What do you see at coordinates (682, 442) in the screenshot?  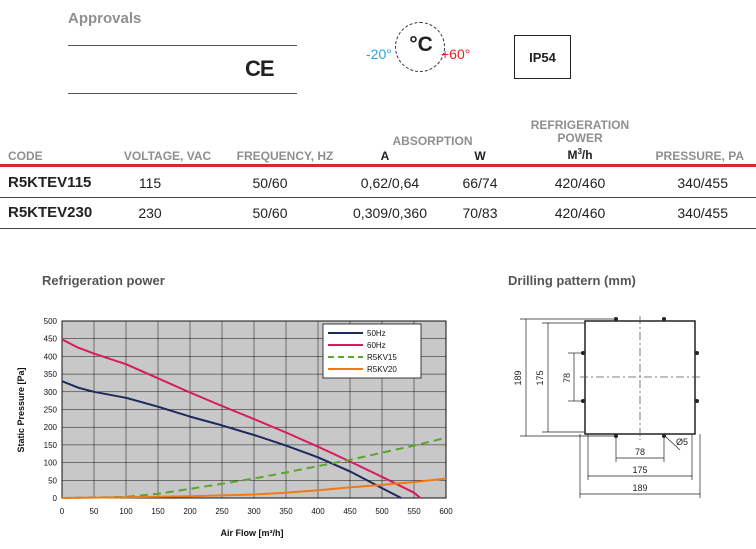 I see `hole-diameter-label: Ø5` at bounding box center [682, 442].